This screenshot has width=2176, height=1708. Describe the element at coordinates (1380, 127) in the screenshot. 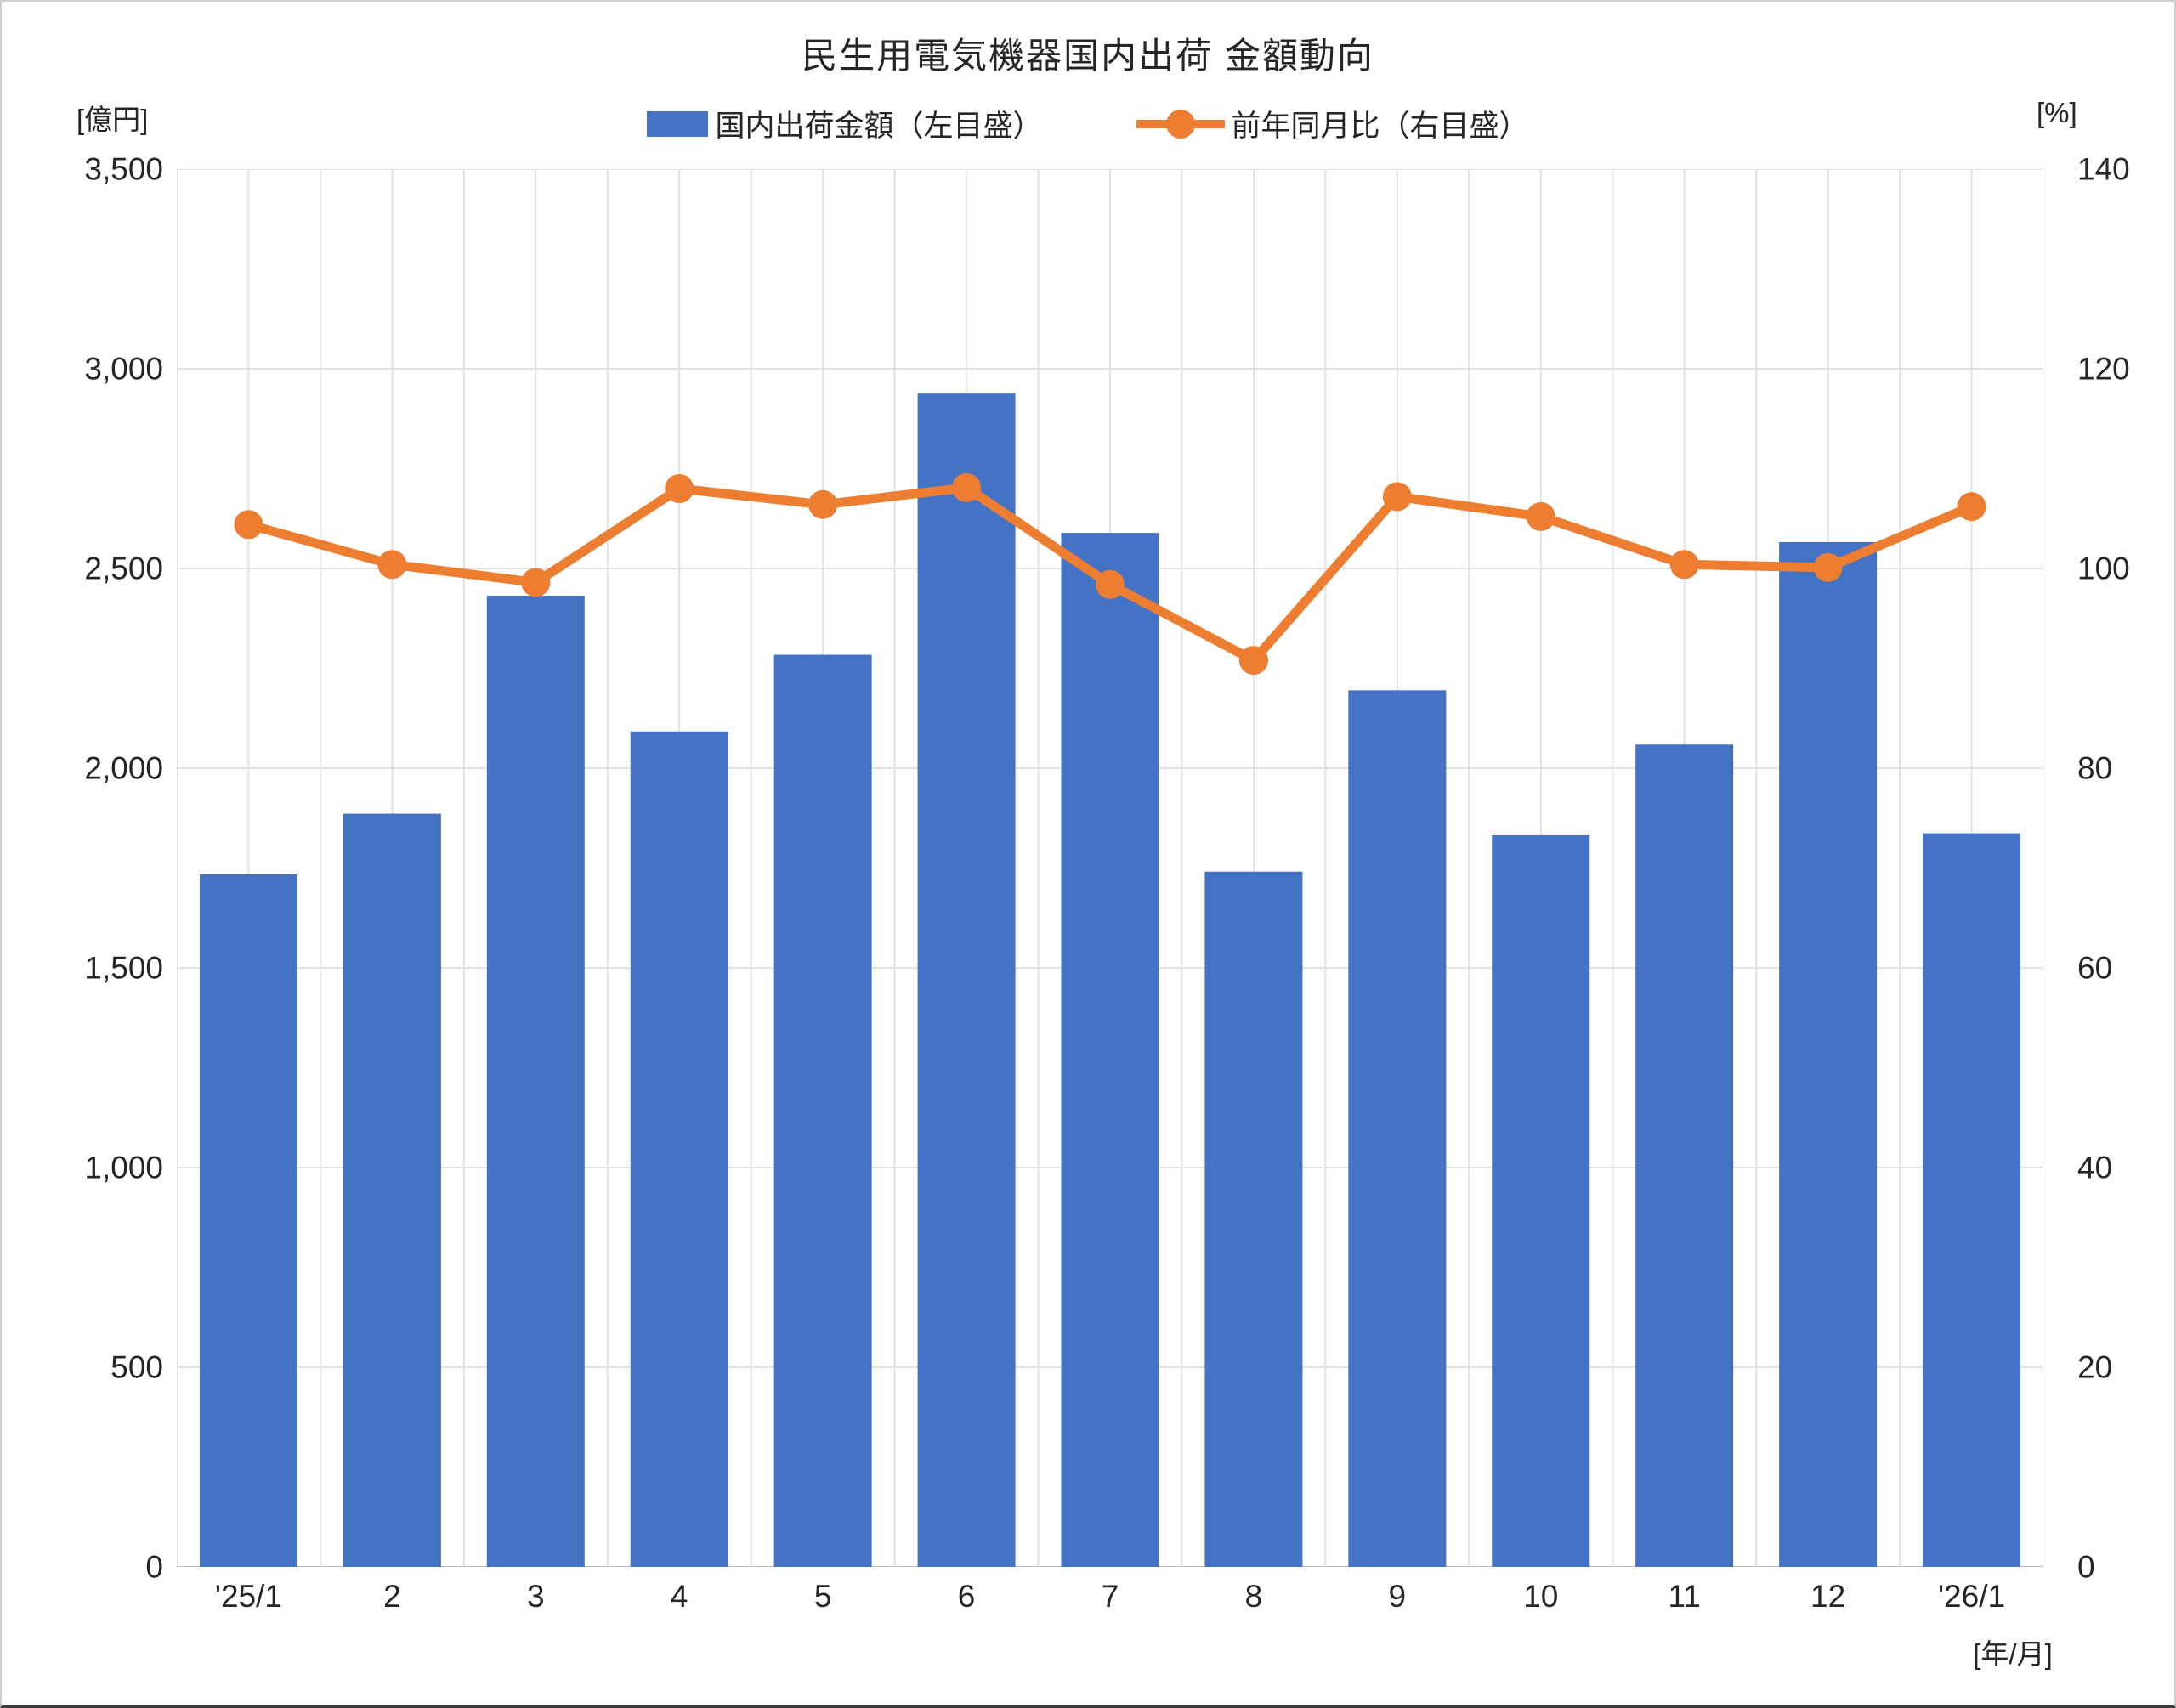

I see `legend-line-label: 前年同月比（右目盛）` at that location.